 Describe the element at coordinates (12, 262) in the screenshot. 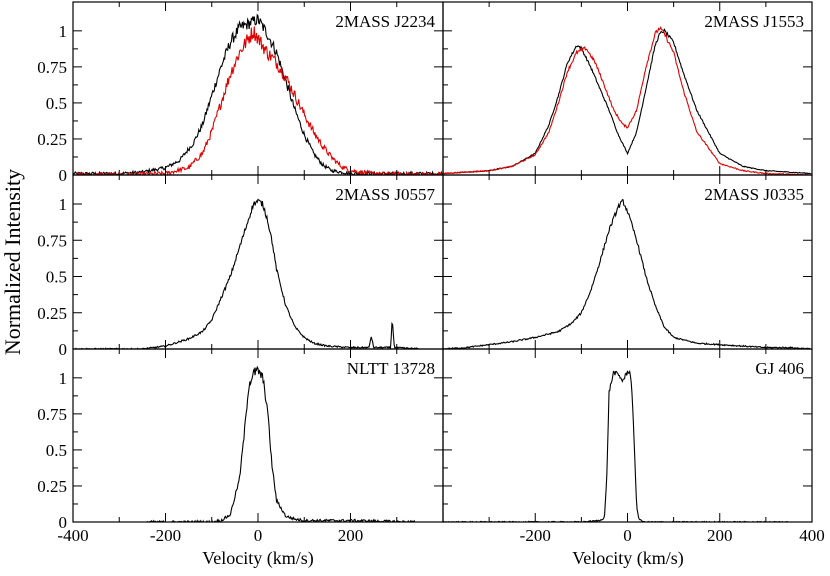

I see `y-axis-title: Normalized Intensity` at that location.